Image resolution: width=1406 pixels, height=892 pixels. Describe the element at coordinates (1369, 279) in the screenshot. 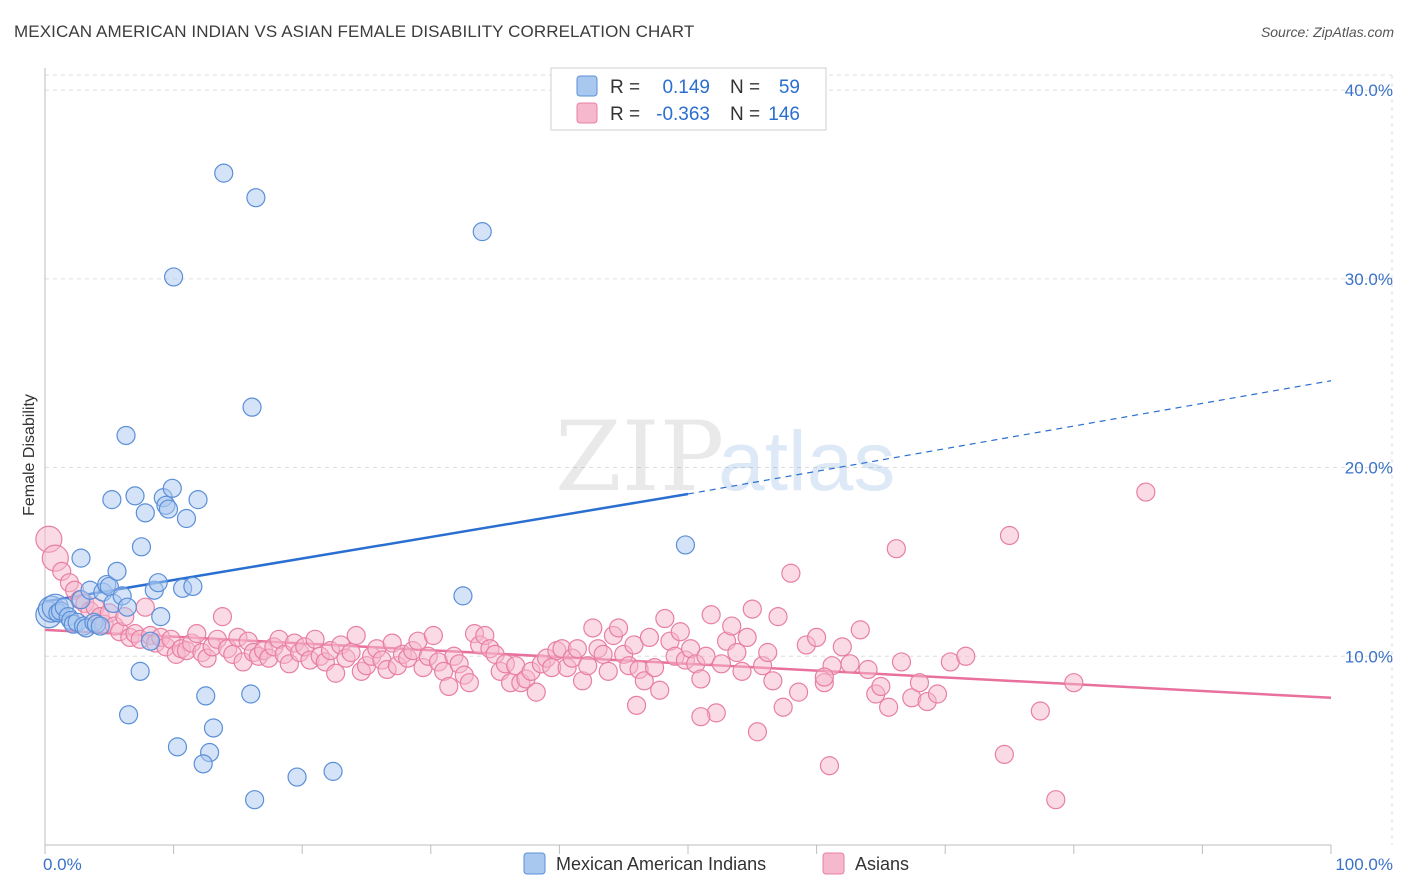

I see `y-tick-label: 30.0%` at that location.